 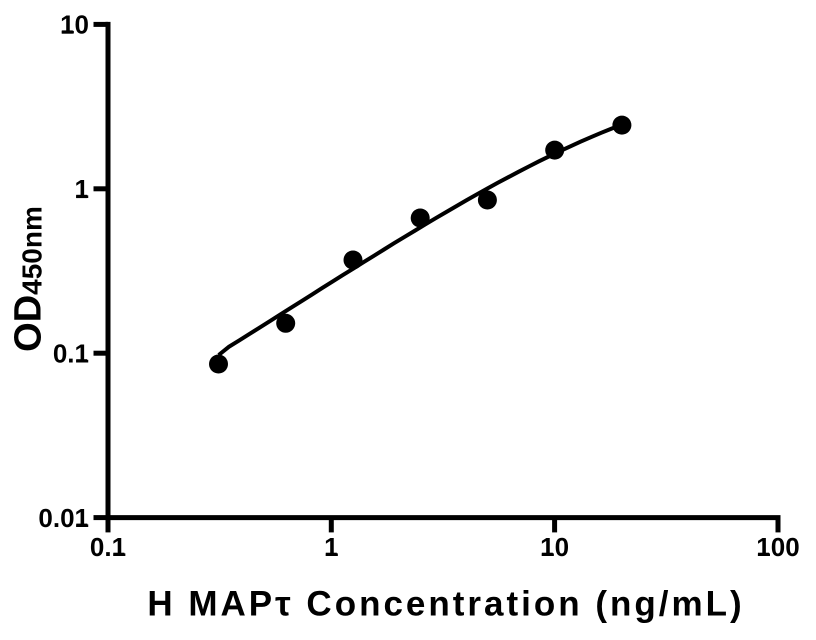 What do you see at coordinates (445, 604) in the screenshot?
I see `svg-text: H MAPτ Concentration (ng/mL)` at bounding box center [445, 604].